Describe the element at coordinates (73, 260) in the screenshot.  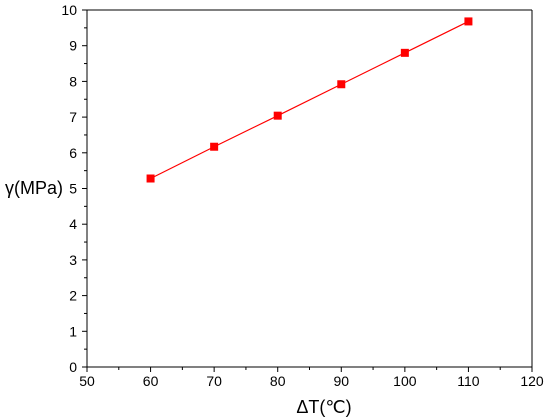
I see `y-tick-label: 3` at that location.